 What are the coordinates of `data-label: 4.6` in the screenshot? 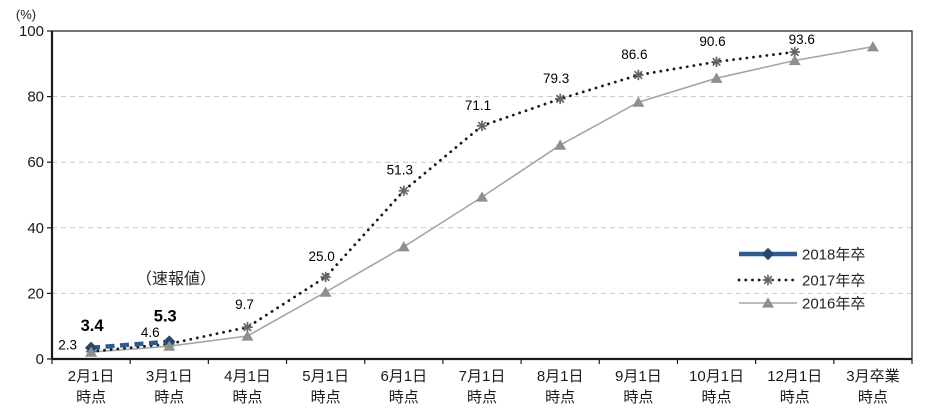 It's located at (150, 332).